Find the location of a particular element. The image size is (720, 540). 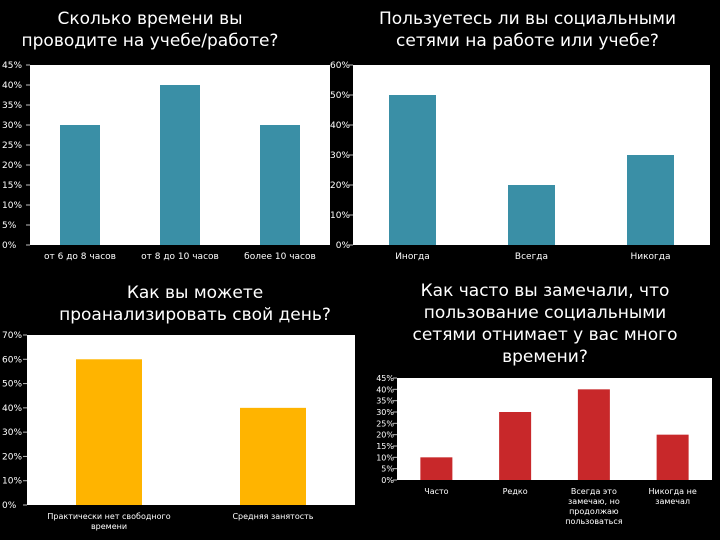

chart4-title-line1: Как часто вы замечали, что is located at coordinates (545, 291).